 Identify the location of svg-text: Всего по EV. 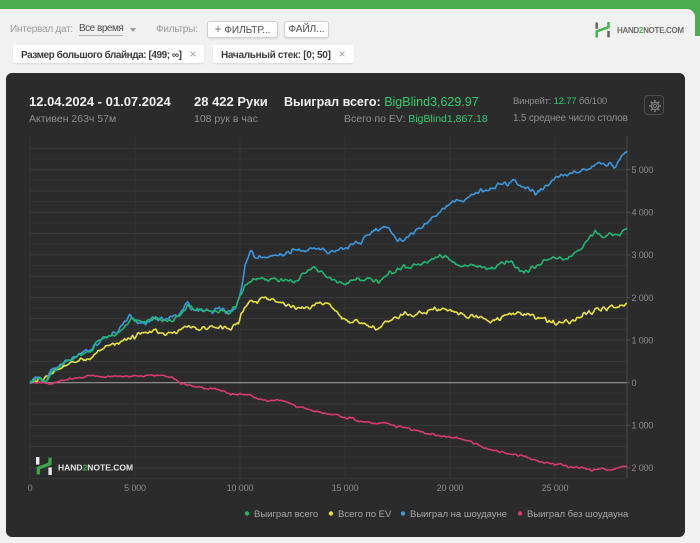
(365, 514).